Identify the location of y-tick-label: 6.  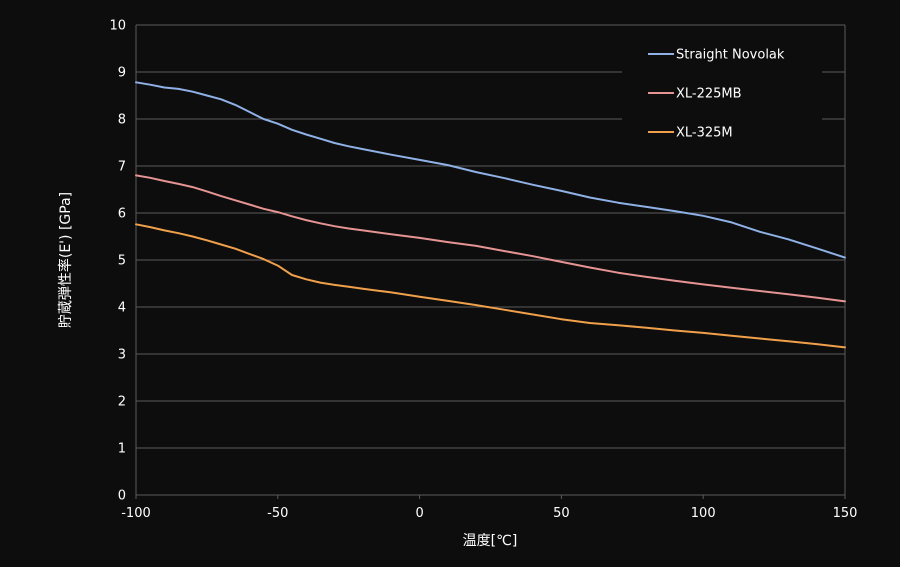
(122, 214).